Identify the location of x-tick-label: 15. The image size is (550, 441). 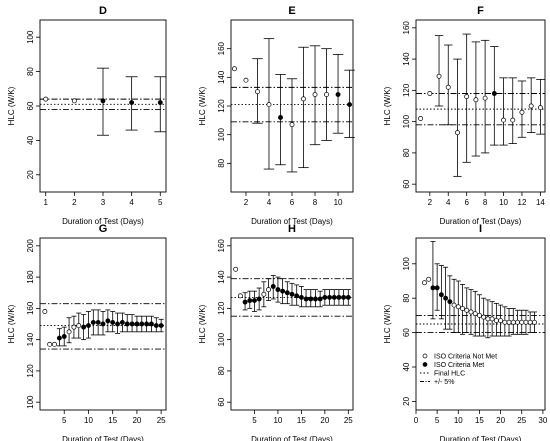
(112, 420).